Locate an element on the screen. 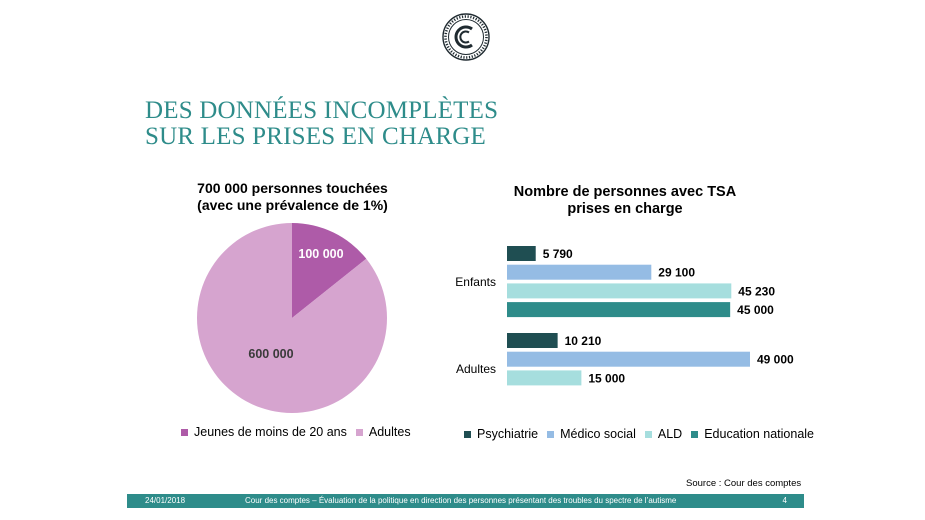 Image resolution: width=925 pixels, height=520 pixels. pie-legend-swatch-adultes is located at coordinates (359, 432).